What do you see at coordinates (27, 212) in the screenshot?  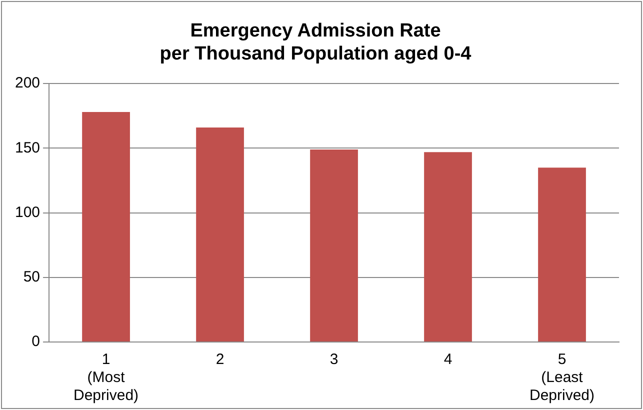 I see `y-tick-label: 100` at bounding box center [27, 212].